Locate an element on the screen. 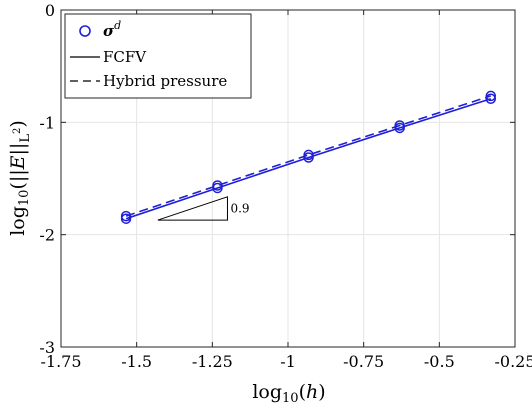 Image resolution: width=532 pixels, height=412 pixels. slope-label: 0.9 is located at coordinates (239, 208).